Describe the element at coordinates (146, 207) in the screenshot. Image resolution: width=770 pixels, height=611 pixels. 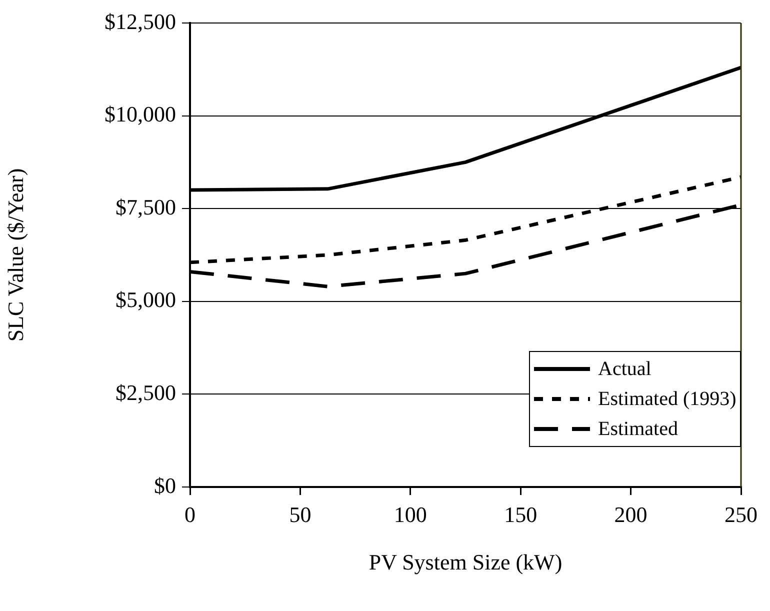
I see `y-tick-label: $7,500` at that location.